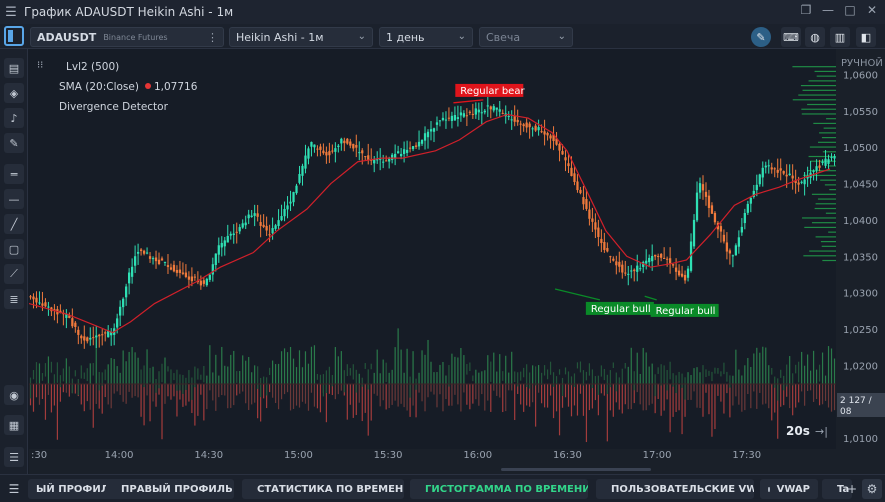 The image size is (885, 502). I want to click on list-icon: ☰, so click(14, 457).